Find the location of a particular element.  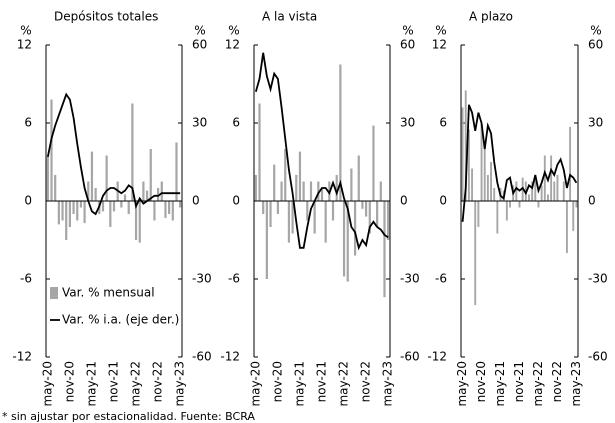

y2-tick-label: -60 is located at coordinates (598, 357).